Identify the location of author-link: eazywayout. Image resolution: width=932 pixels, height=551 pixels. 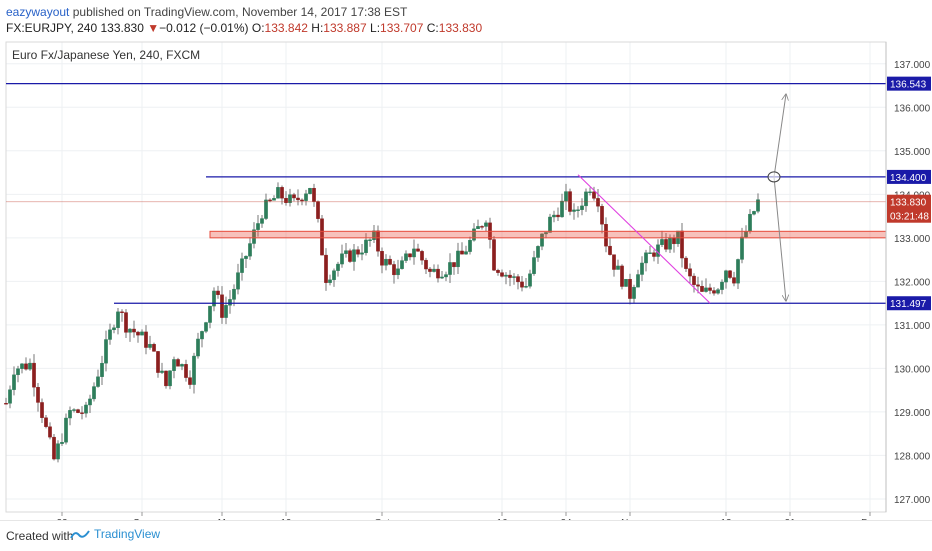
(38, 12).